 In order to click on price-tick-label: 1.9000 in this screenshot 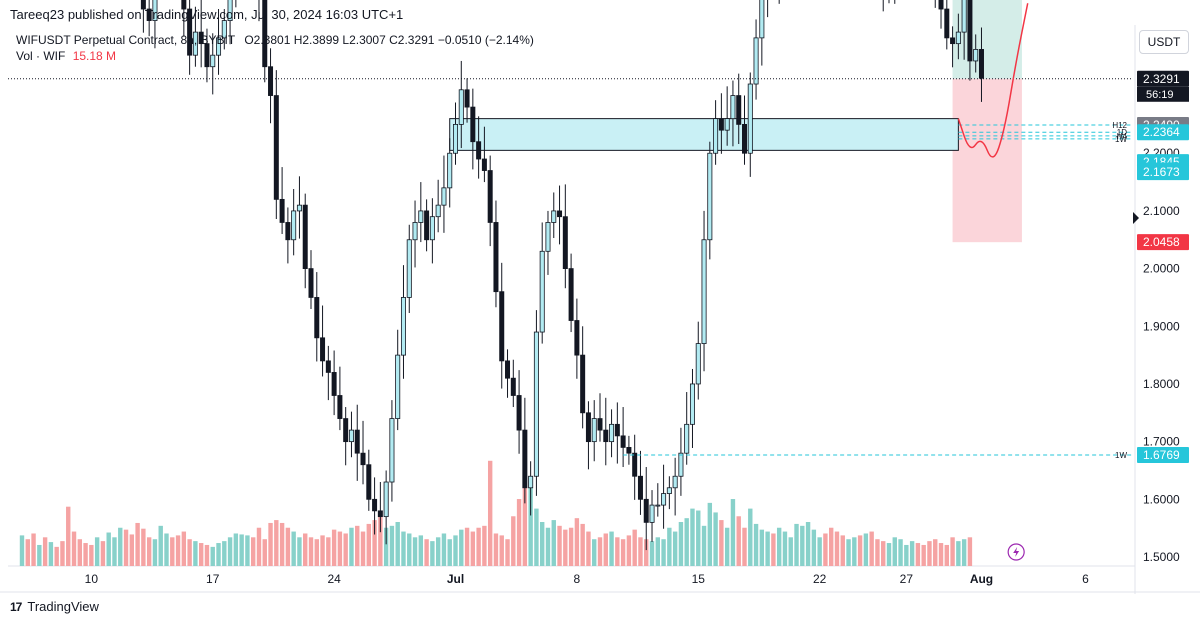, I will do `click(1161, 326)`.